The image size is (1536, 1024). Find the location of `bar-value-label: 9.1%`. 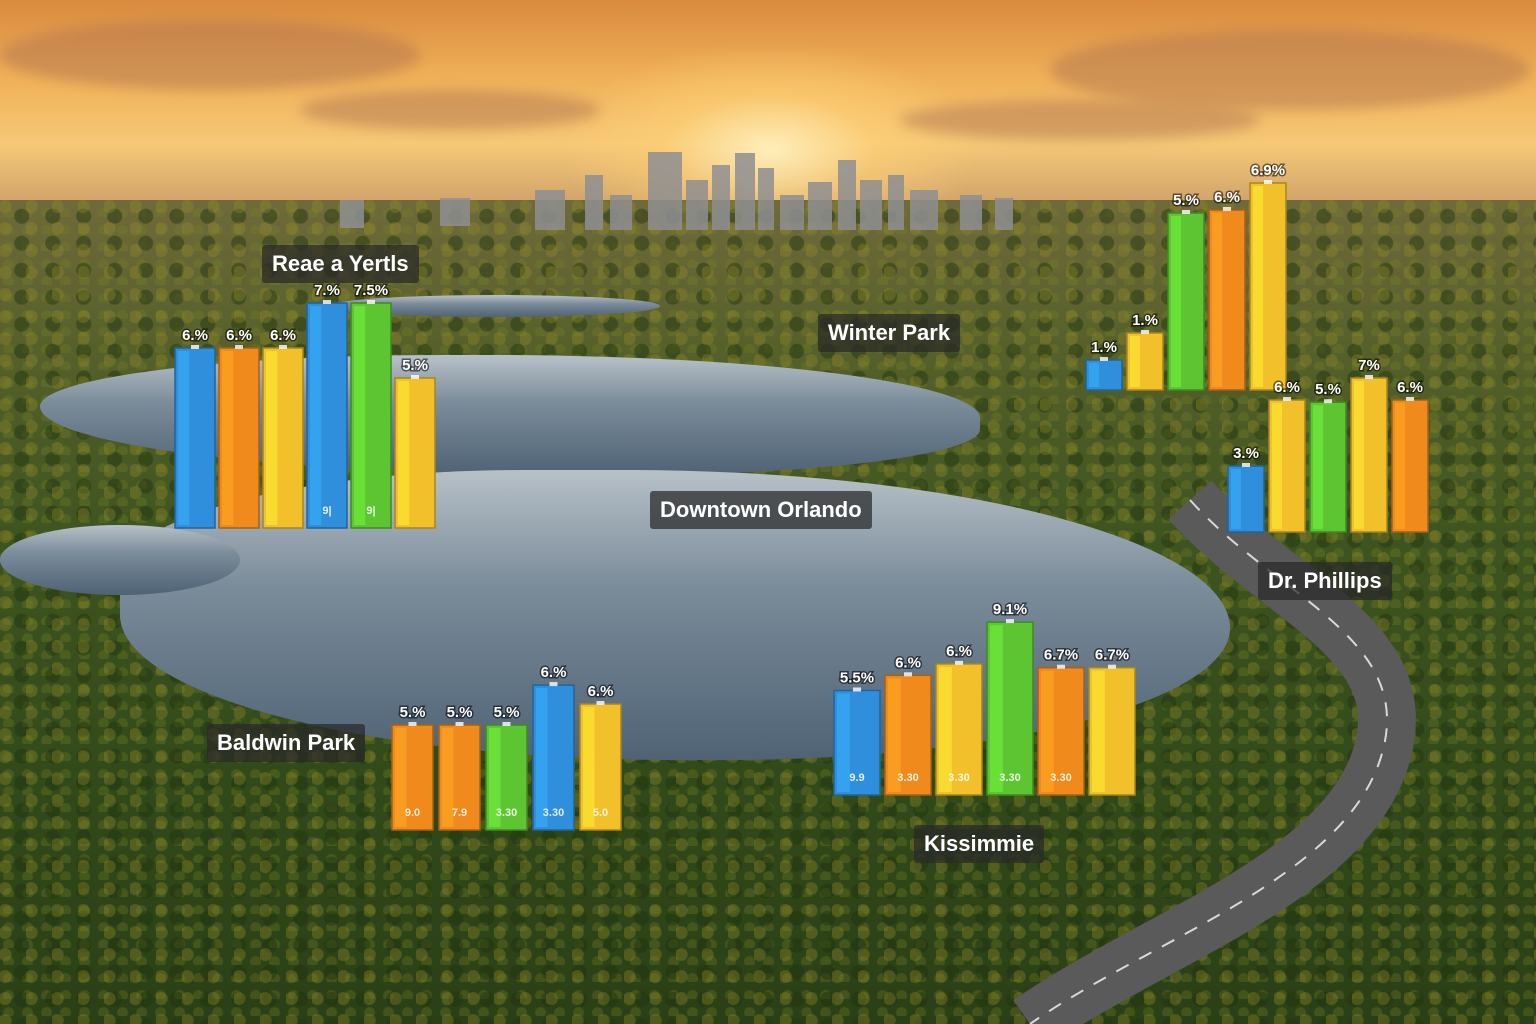

bar-value-label: 9.1% is located at coordinates (1010, 609).